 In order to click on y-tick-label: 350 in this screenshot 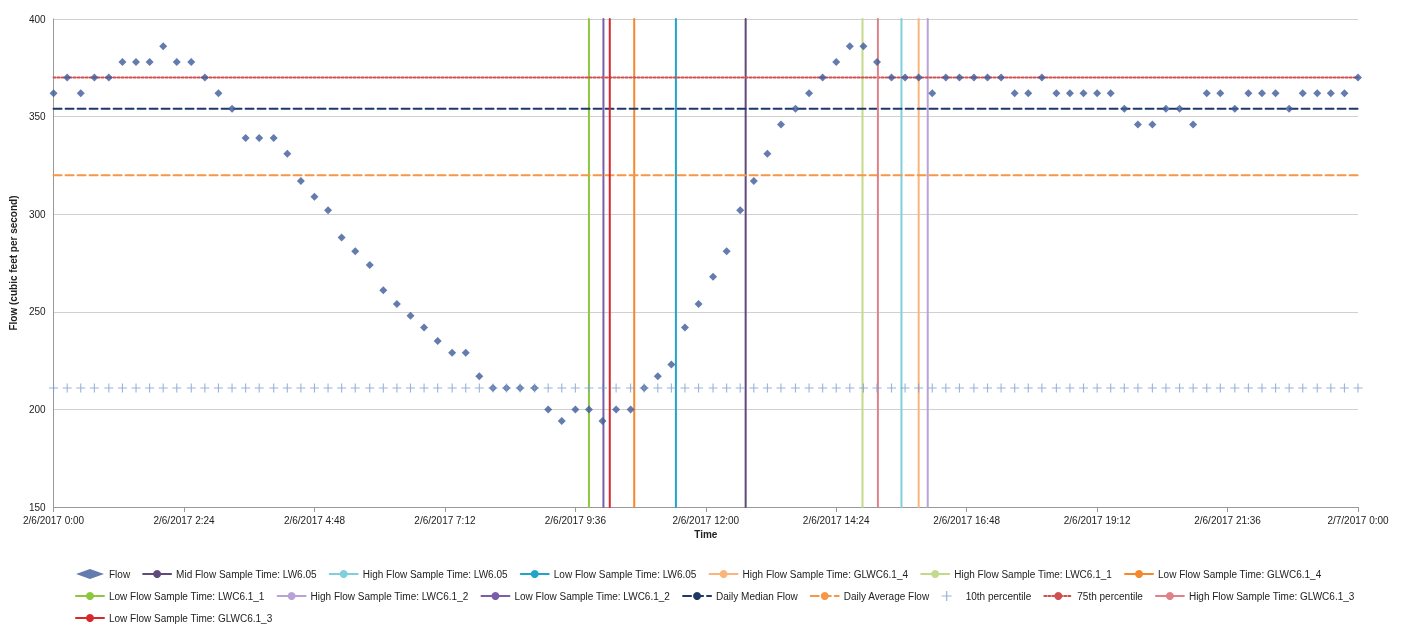, I will do `click(37, 117)`.